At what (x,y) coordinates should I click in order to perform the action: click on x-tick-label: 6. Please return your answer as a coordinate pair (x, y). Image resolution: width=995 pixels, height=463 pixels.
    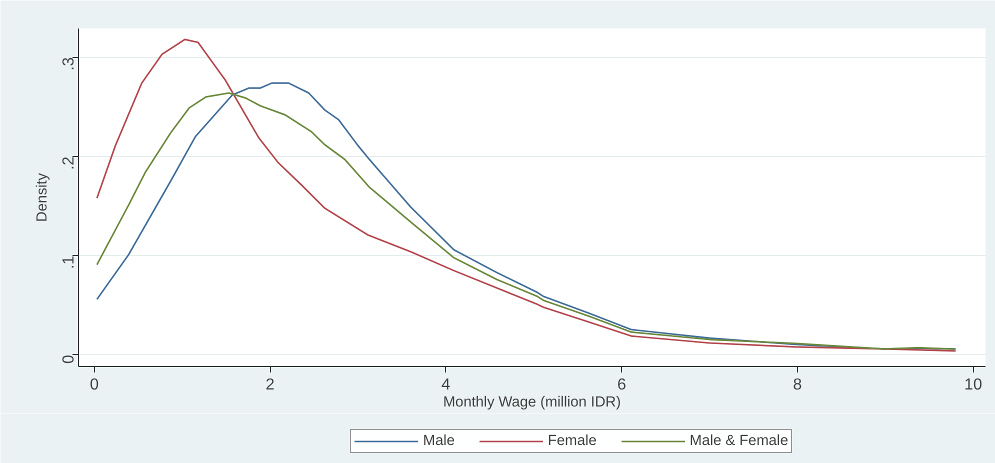
    Looking at the image, I should click on (621, 385).